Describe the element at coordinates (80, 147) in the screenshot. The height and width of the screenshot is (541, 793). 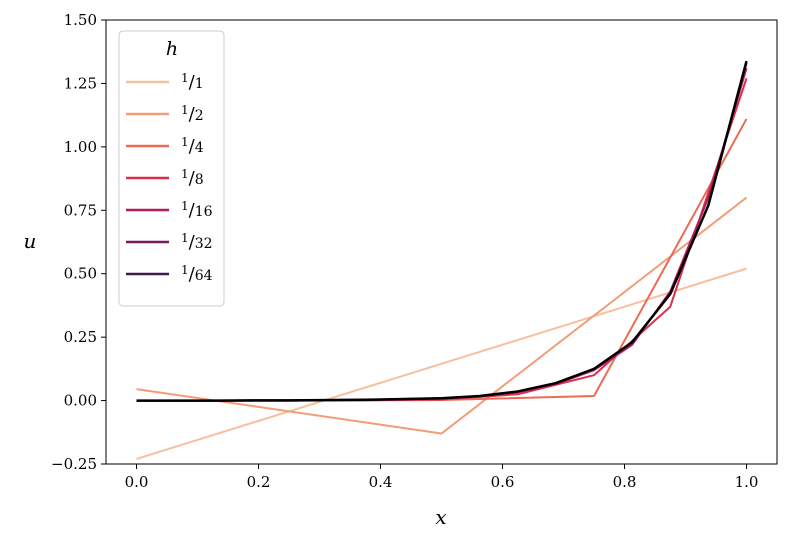
I see `y-tick-label: 1.00` at that location.